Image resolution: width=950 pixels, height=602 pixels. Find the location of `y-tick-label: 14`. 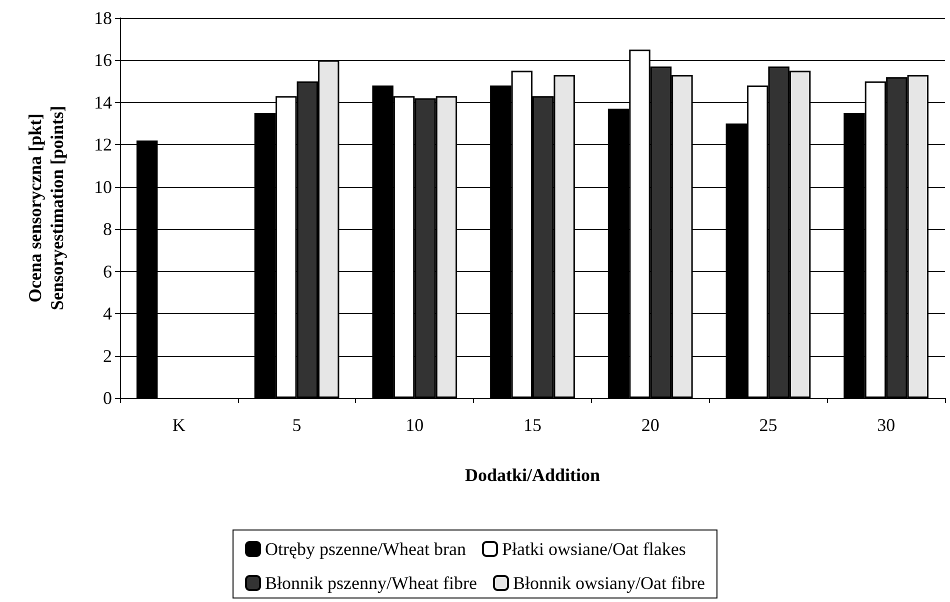

y-tick-label: 14 is located at coordinates (103, 102).